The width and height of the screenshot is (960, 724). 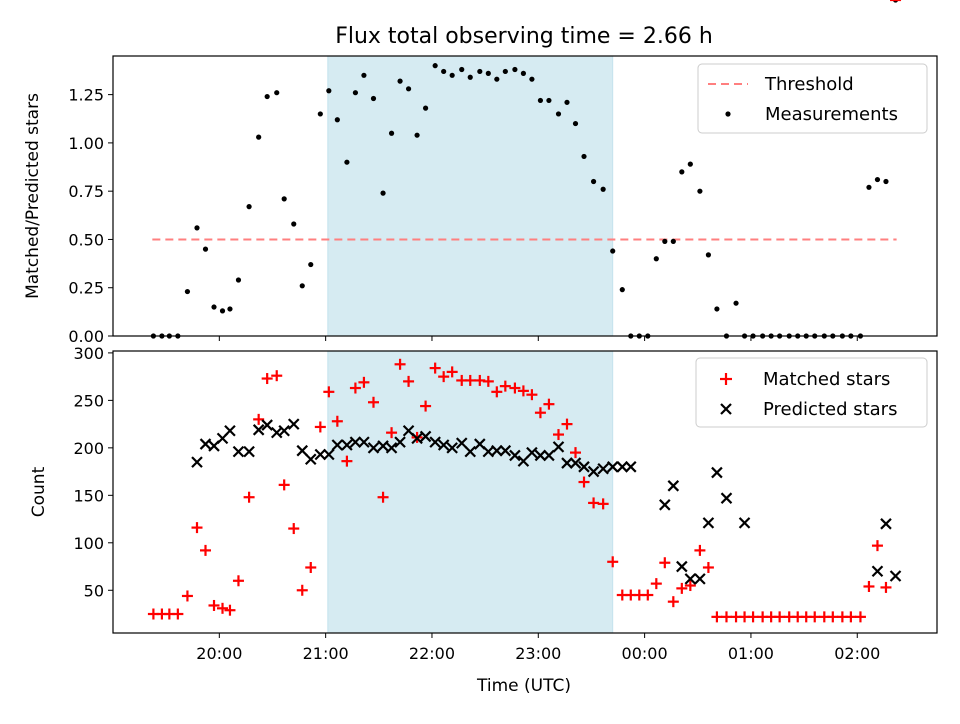 I want to click on bottom-y-tick-label: 150, so click(x=88, y=495).